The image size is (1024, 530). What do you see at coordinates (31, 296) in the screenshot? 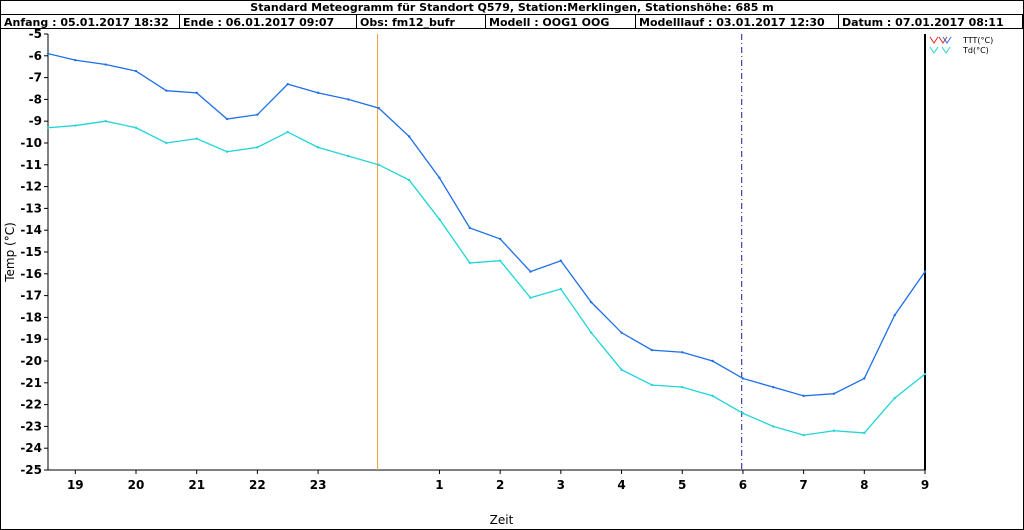
I see `y-tick-label: -17` at bounding box center [31, 296].